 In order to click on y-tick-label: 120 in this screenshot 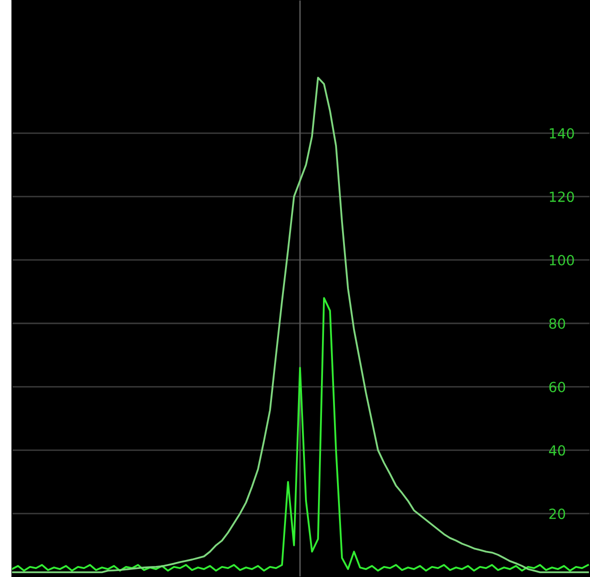, I will do `click(562, 197)`.